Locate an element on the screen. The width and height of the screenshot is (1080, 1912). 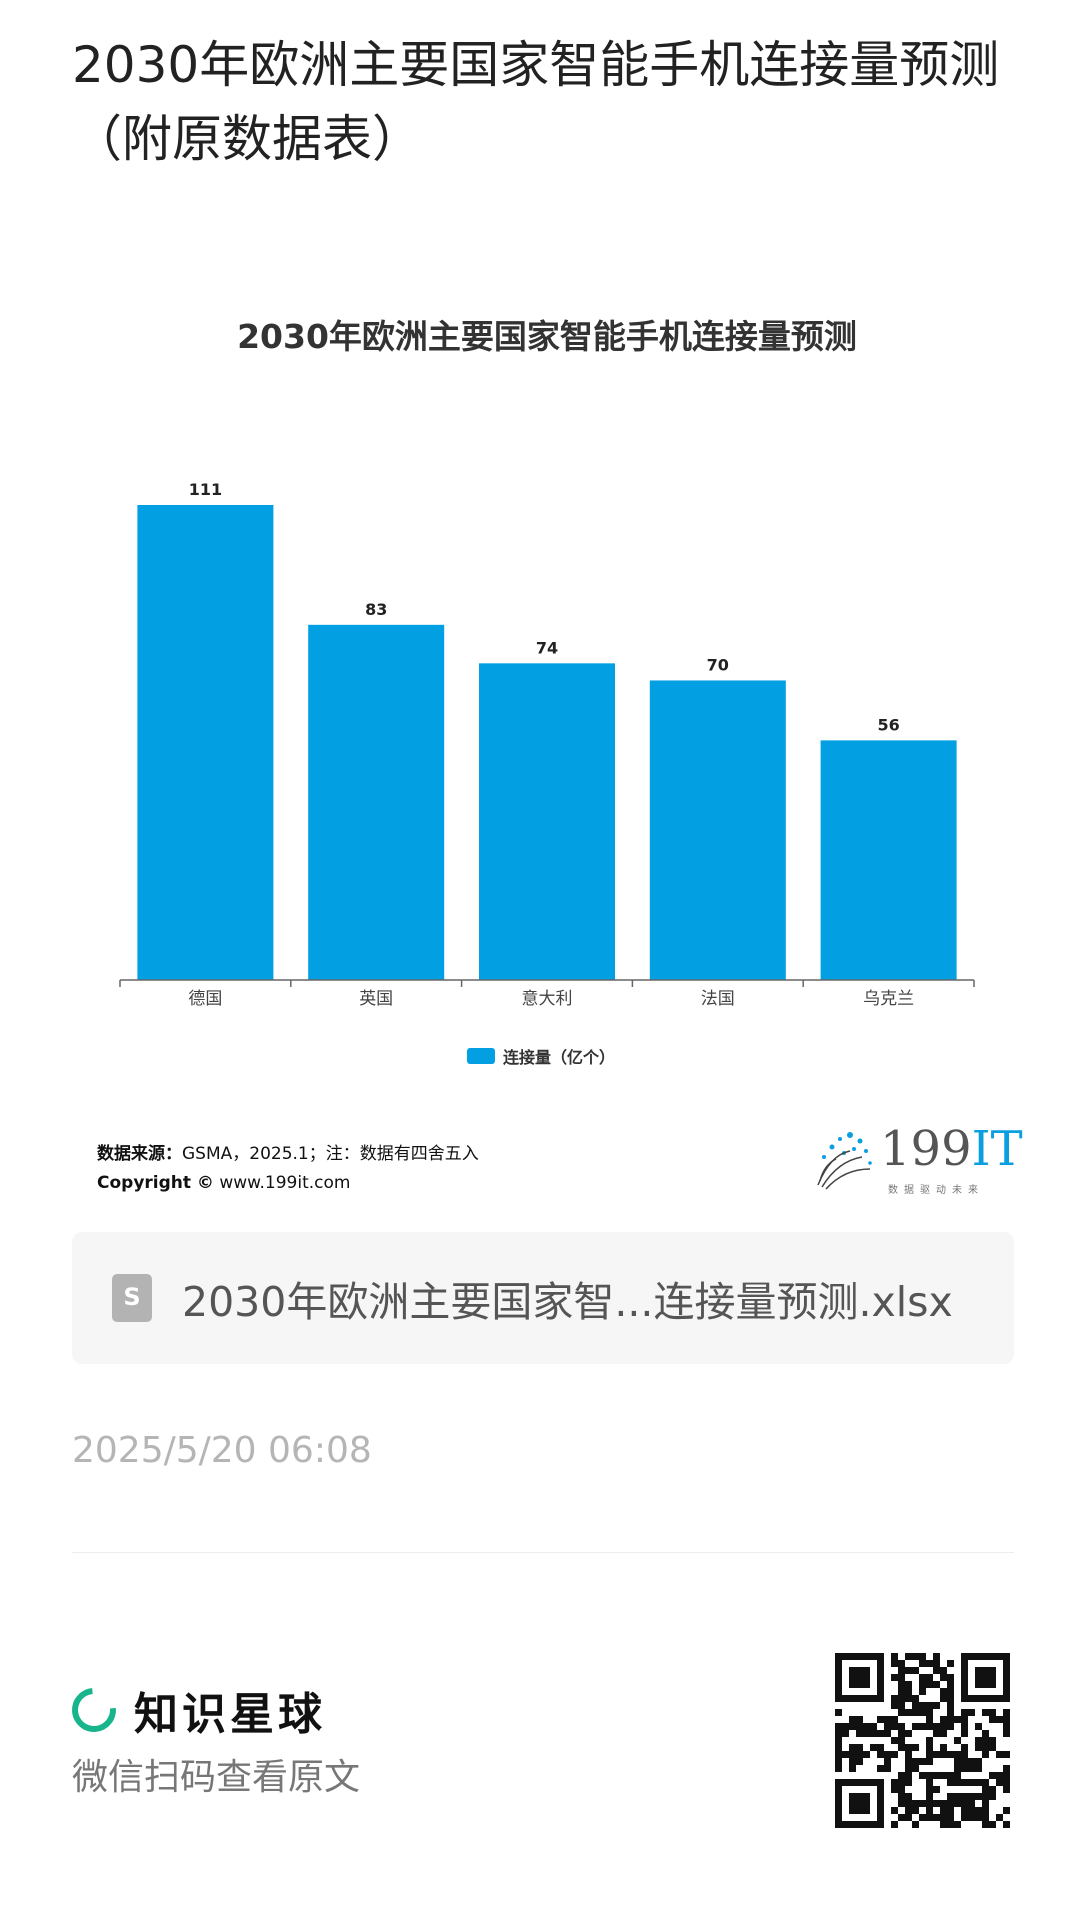
spreadsheet-file-icon is located at coordinates (132, 1298).